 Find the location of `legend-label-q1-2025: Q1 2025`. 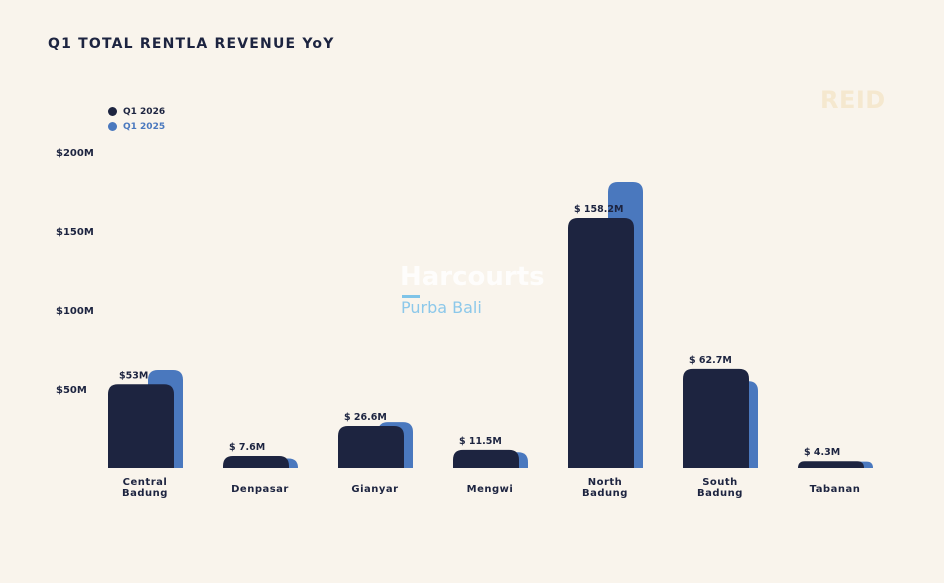

legend-label-q1-2025: Q1 2025 is located at coordinates (144, 126).